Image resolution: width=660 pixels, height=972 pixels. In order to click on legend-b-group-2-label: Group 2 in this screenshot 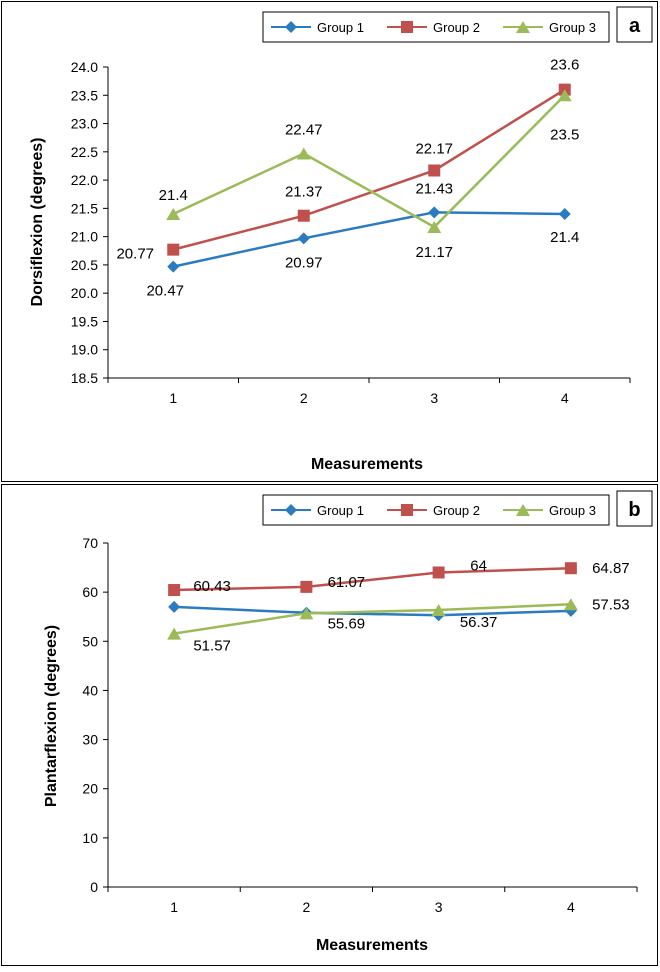, I will do `click(456, 510)`.